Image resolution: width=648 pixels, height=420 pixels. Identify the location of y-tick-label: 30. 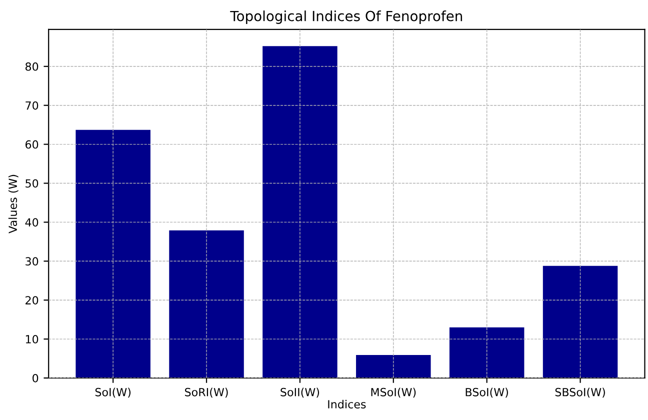
(32, 261).